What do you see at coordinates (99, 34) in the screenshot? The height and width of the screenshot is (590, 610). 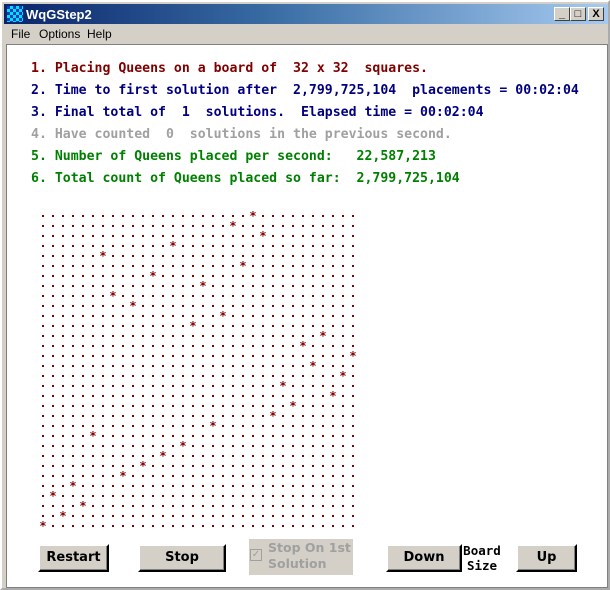 I see `menu-help: Help` at bounding box center [99, 34].